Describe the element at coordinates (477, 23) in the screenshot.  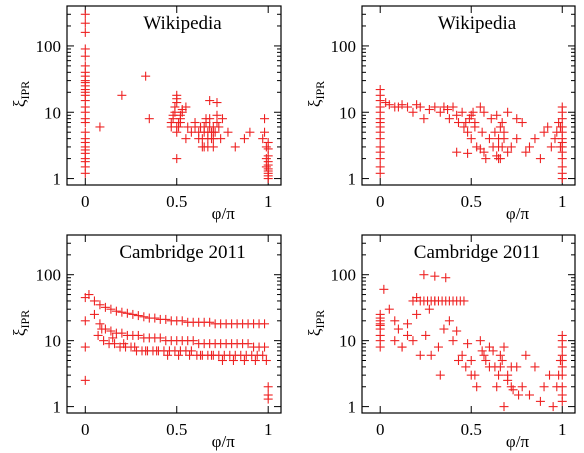
I see `panel-title: Wikipedia` at that location.